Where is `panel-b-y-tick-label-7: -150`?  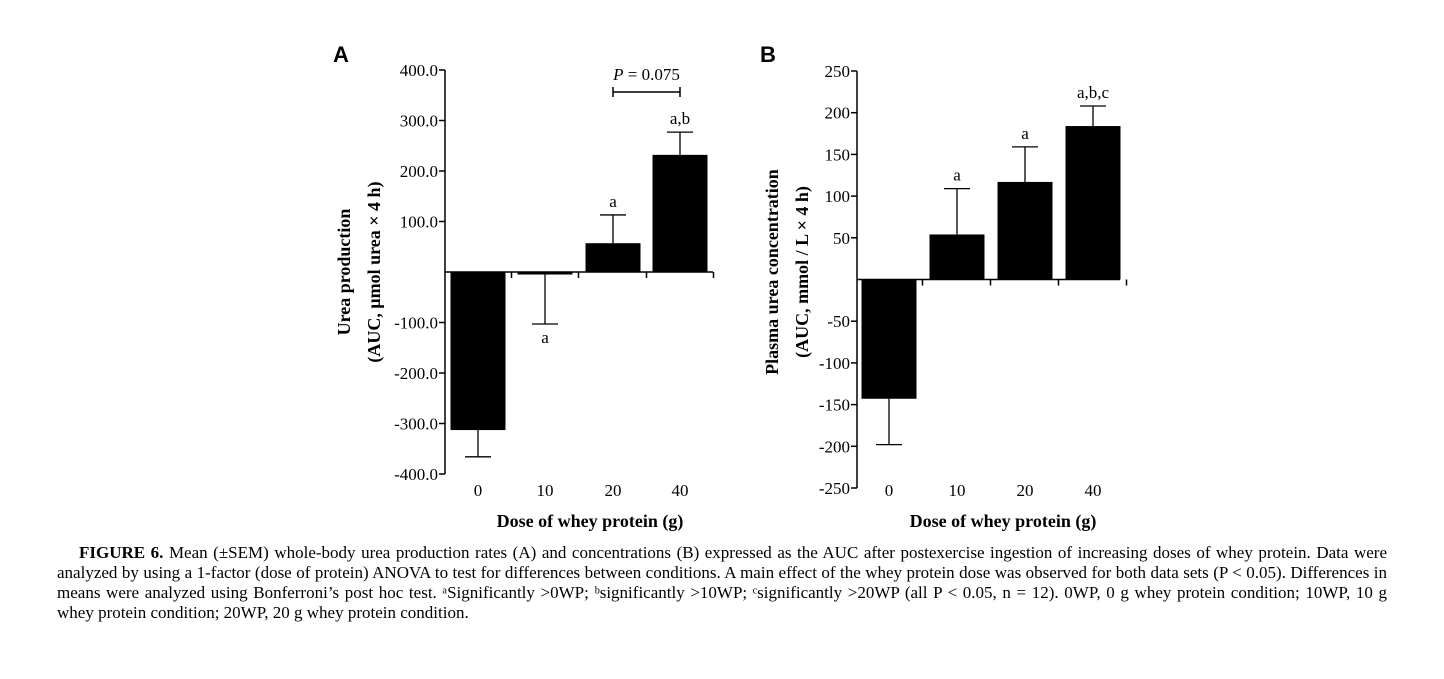
panel-b-y-tick-label-7: -150 is located at coordinates (834, 405).